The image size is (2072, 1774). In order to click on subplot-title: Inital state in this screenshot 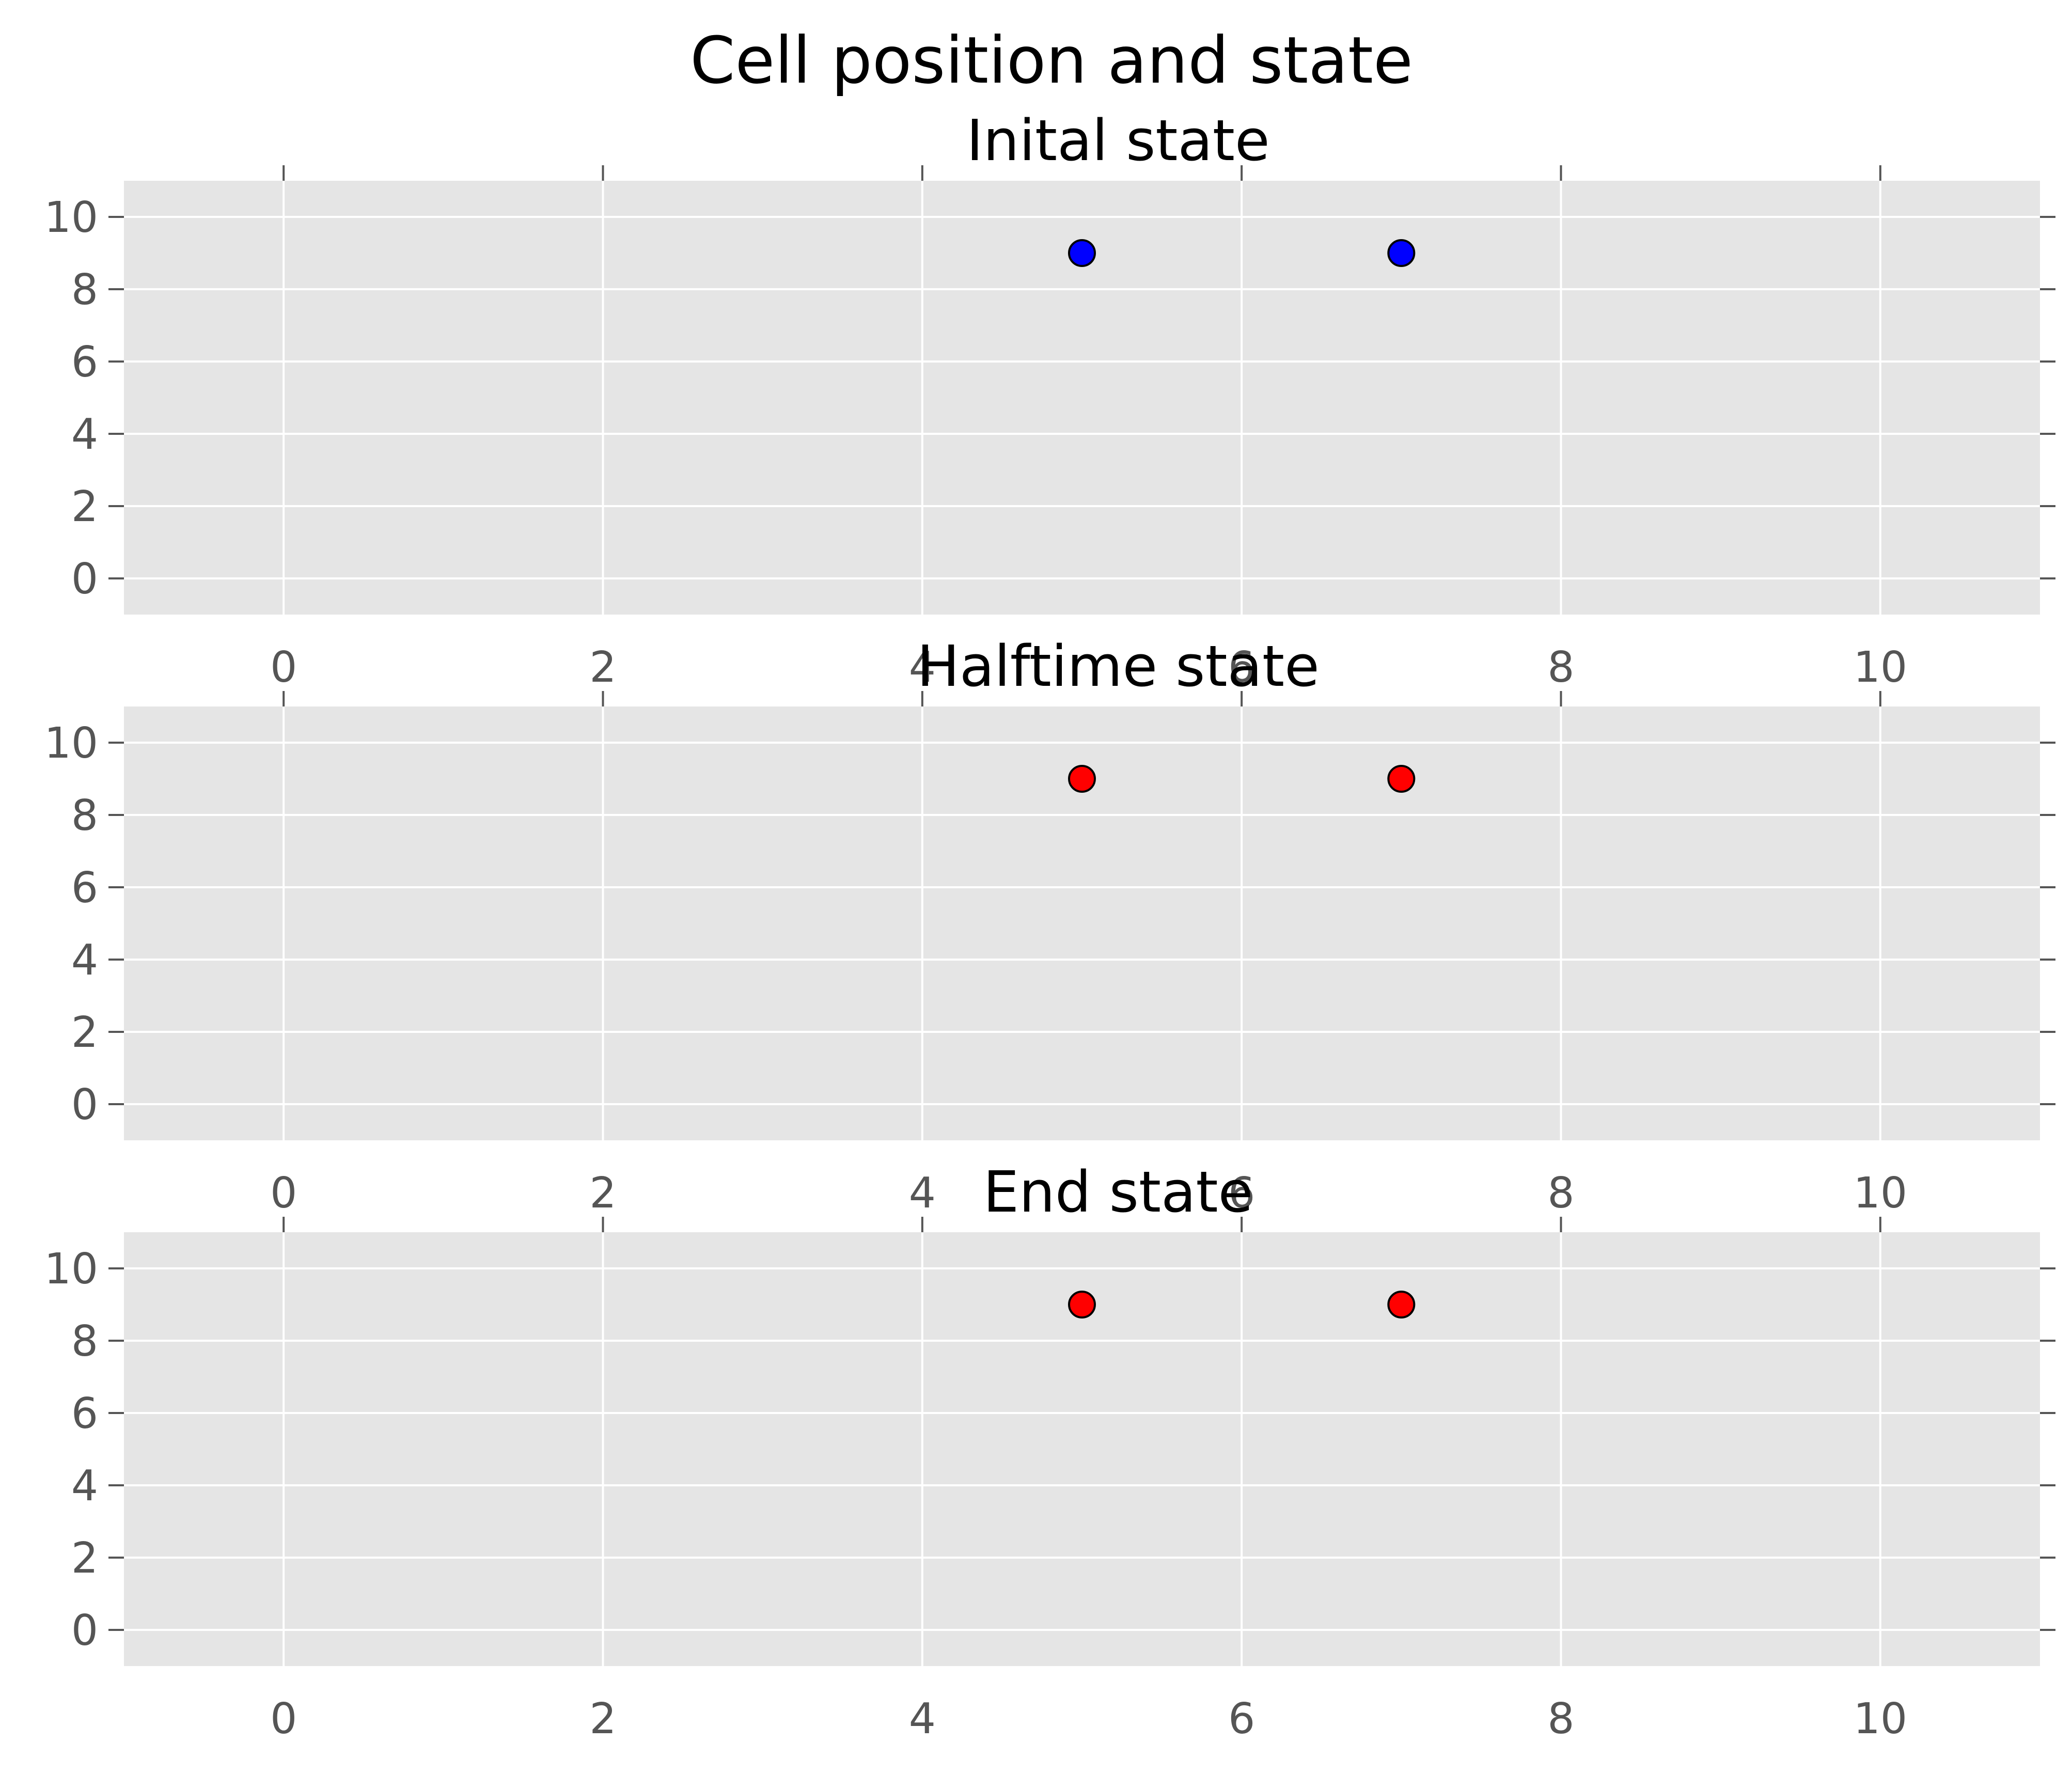, I will do `click(1117, 141)`.